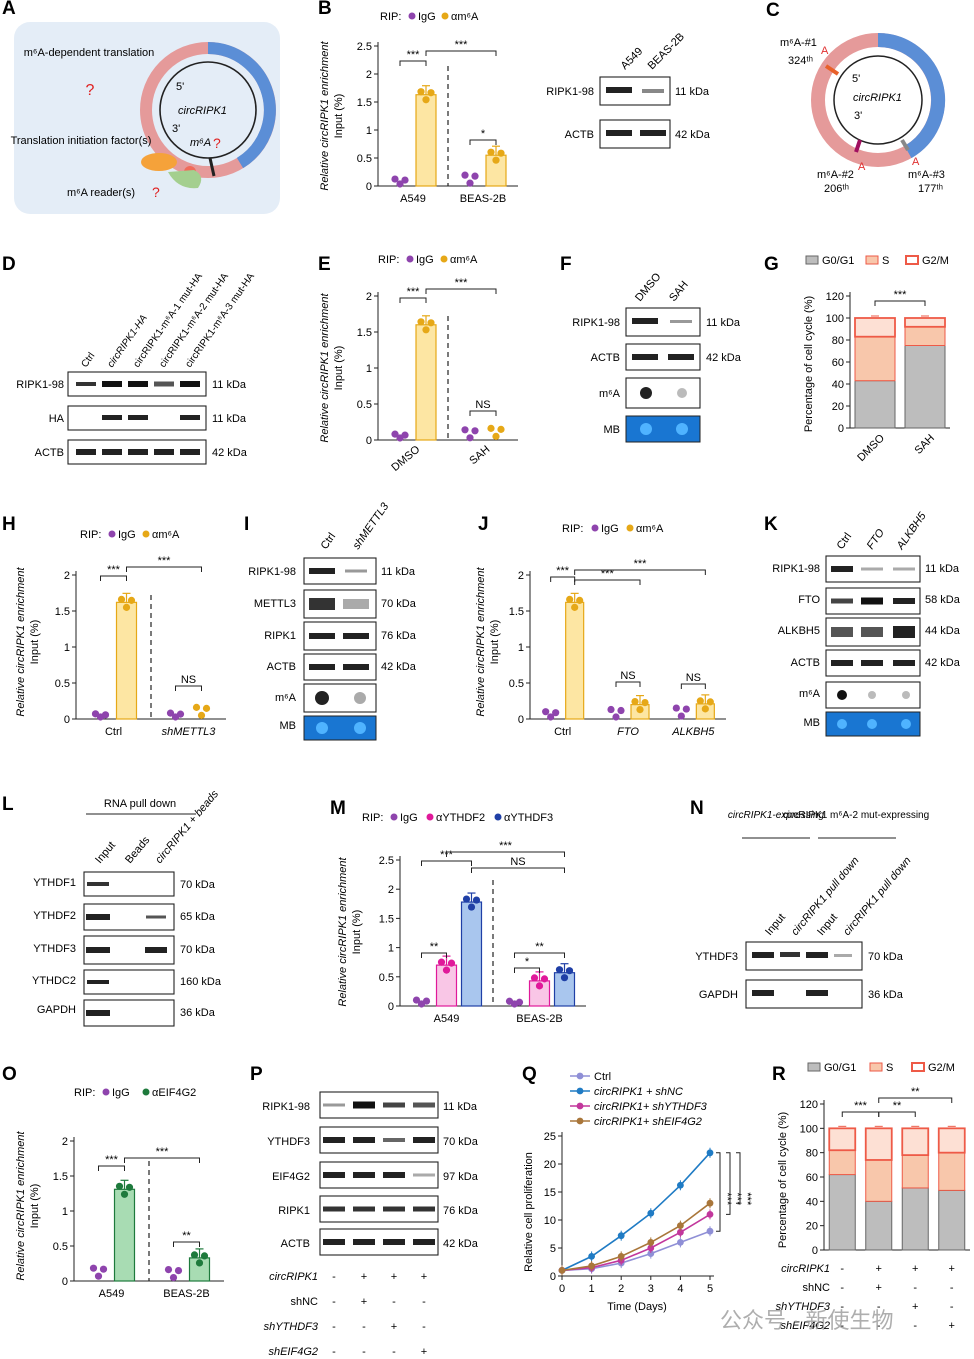 The height and width of the screenshot is (1359, 974). Describe the element at coordinates (570, 92) in the screenshot. I see `b-row-ripk1: RIPK1-98` at that location.